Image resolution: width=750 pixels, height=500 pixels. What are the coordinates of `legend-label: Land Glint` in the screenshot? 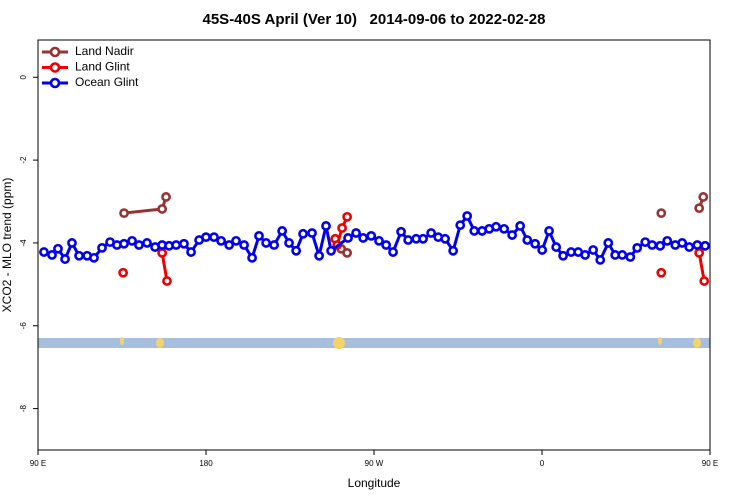 It's located at (102, 67).